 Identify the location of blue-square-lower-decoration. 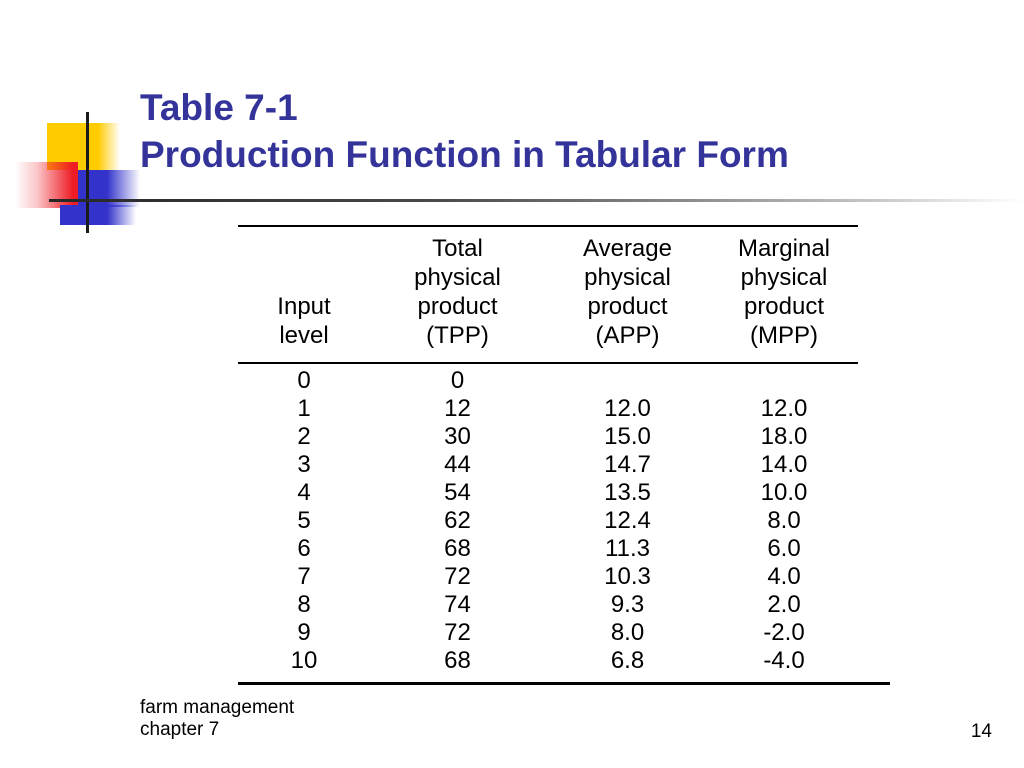
(98, 215).